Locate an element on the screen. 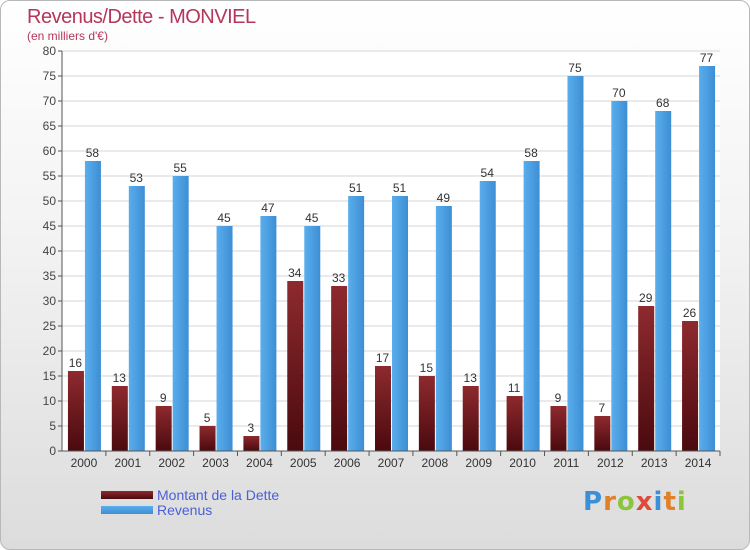  data-label-dette-2013: 29 is located at coordinates (646, 298).